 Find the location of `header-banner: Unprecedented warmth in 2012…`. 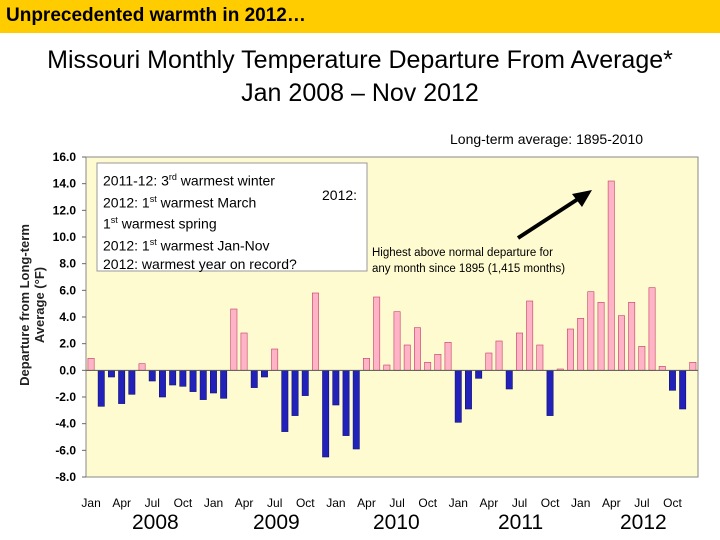

header-banner: Unprecedented warmth in 2012… is located at coordinates (360, 16).